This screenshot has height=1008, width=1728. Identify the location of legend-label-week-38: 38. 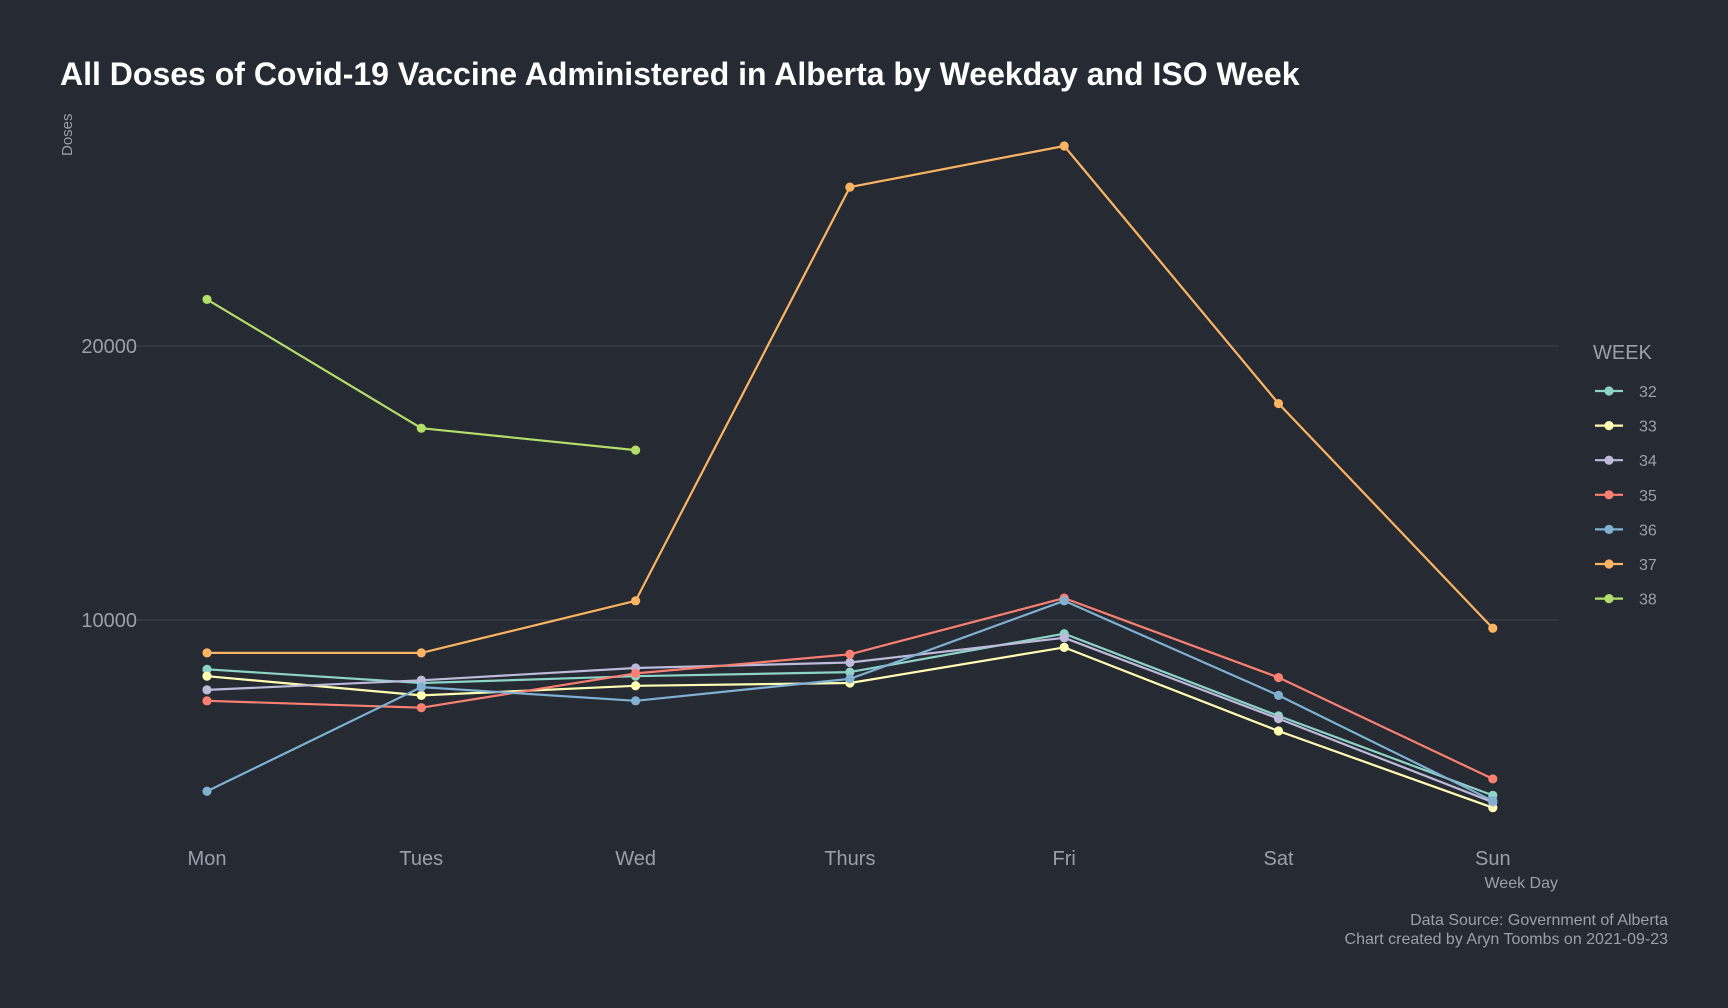
(1648, 600).